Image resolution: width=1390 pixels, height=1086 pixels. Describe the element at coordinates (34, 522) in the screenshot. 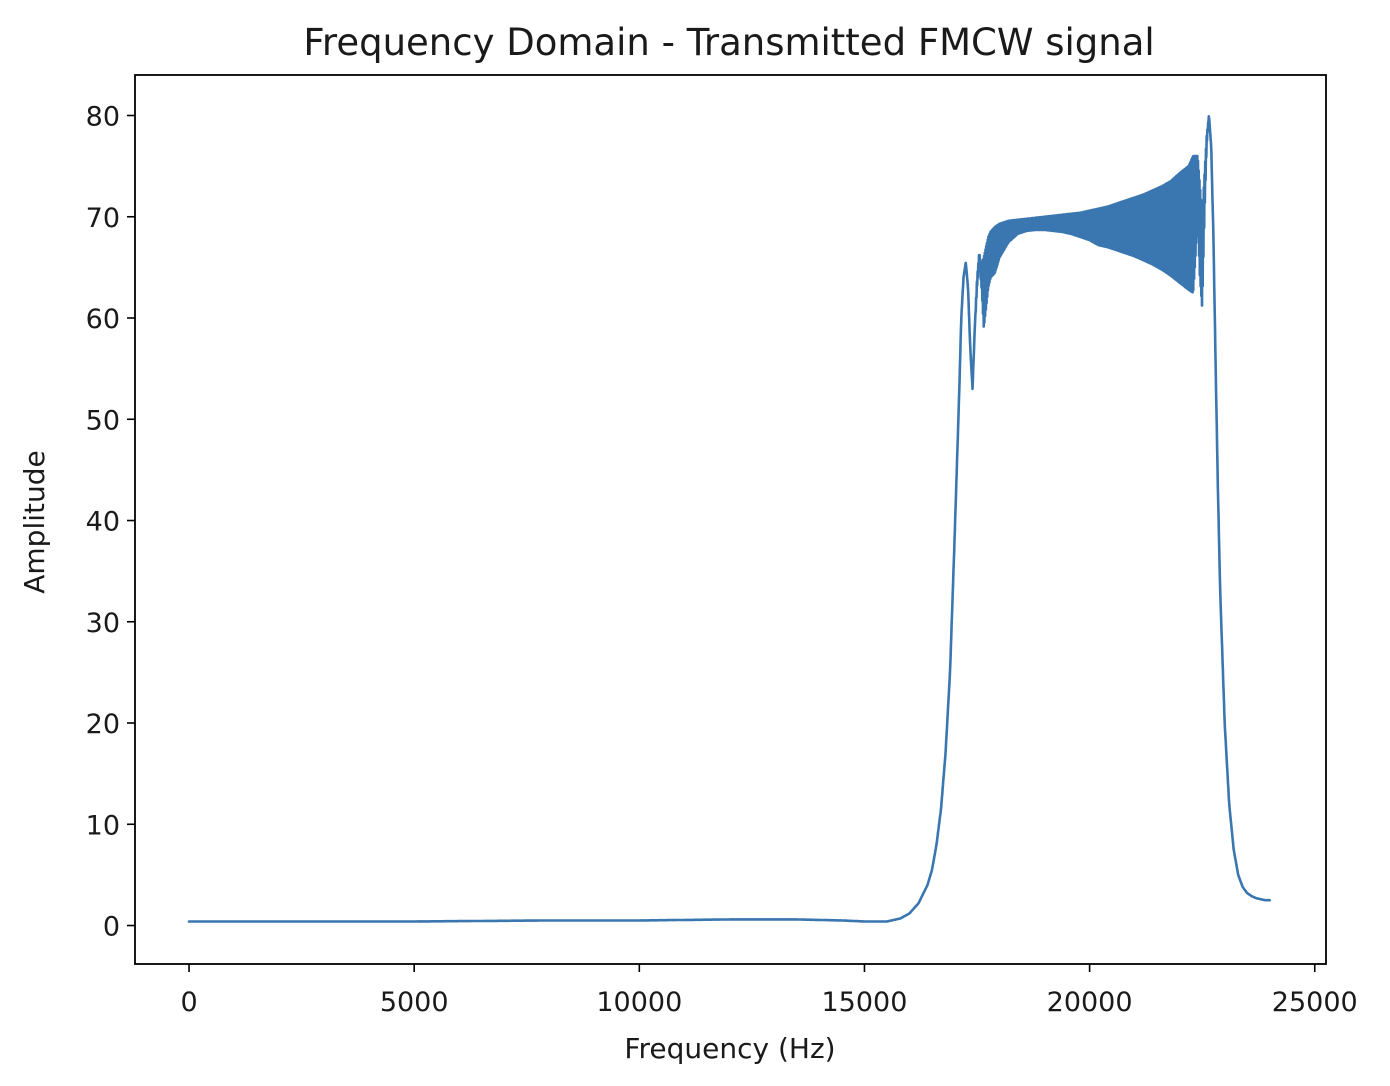

I see `y-axis-label: Amplitude` at that location.